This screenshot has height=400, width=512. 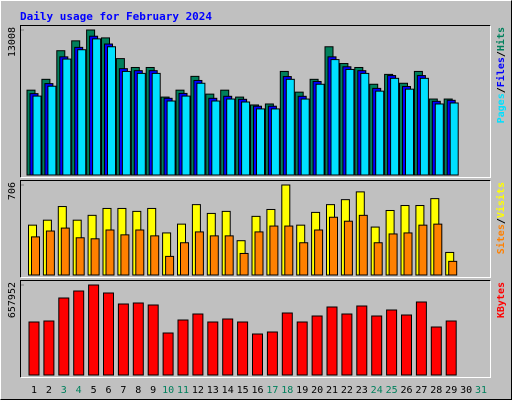 I want to click on legend-entry: Hits, so click(x=501, y=39).